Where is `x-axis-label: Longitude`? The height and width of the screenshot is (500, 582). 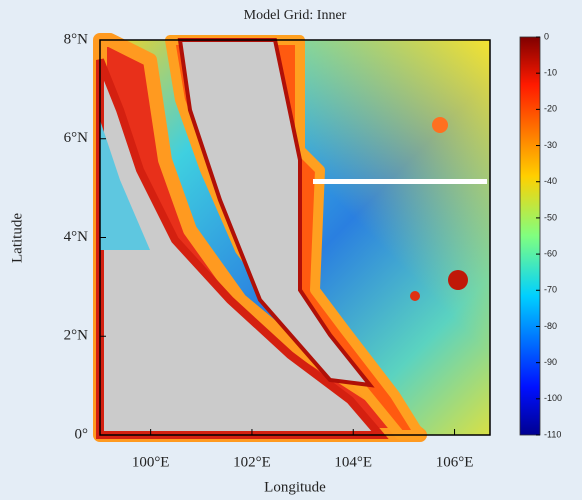
x-axis-label: Longitude is located at coordinates (295, 487).